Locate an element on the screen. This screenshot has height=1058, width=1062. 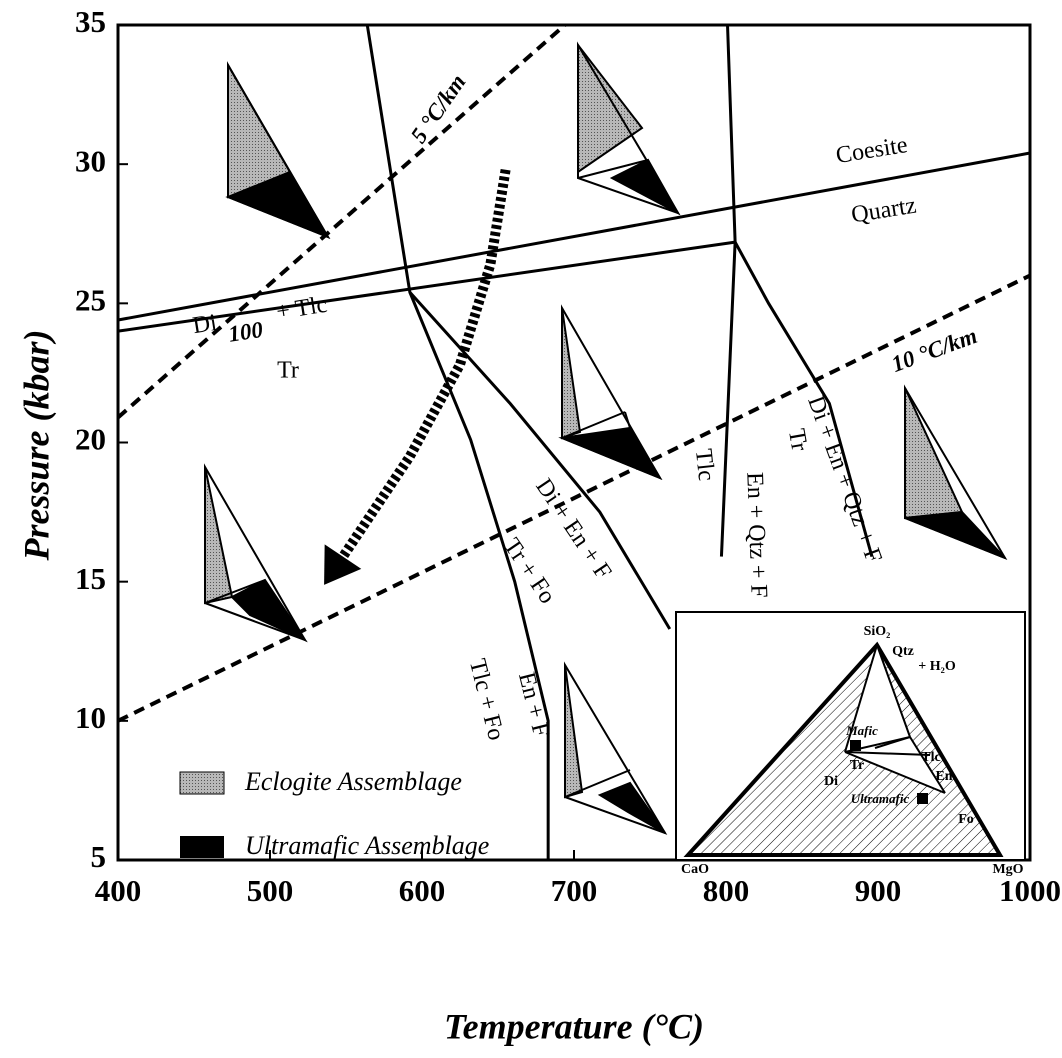
y-tick-label: 15 is located at coordinates (90, 578).